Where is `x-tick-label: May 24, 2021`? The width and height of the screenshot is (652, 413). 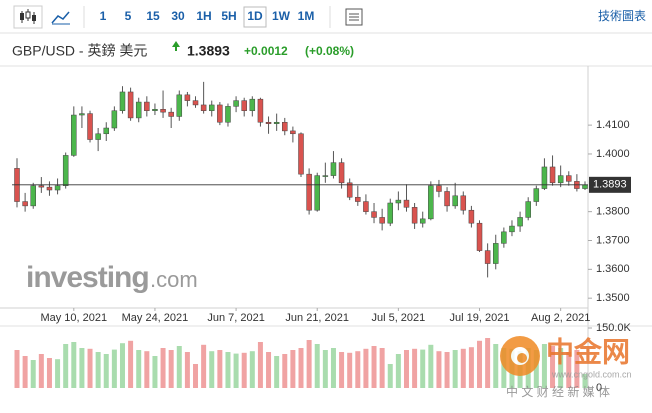 x-tick-label: May 24, 2021 is located at coordinates (155, 318).